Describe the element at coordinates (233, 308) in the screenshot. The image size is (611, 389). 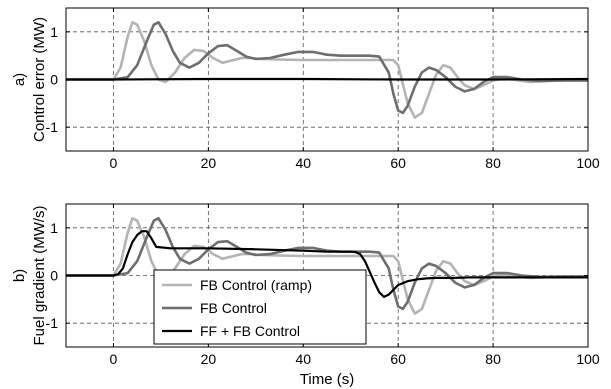
I see `legend-label-1: FB Control` at that location.